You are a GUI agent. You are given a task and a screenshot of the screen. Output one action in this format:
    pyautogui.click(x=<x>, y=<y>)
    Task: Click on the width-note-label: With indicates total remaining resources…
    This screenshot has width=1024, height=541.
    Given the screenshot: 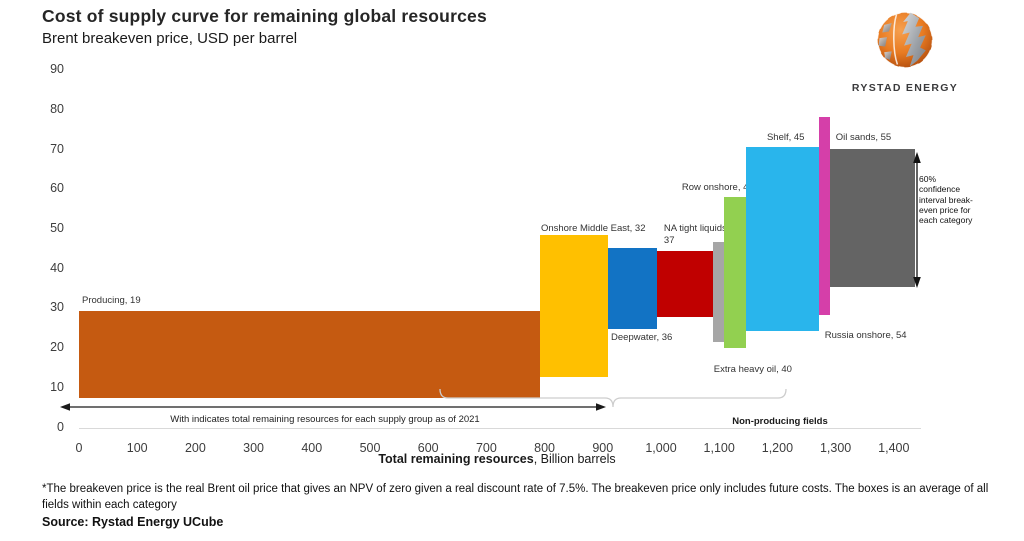 What is the action you would take?
    pyautogui.click(x=325, y=419)
    